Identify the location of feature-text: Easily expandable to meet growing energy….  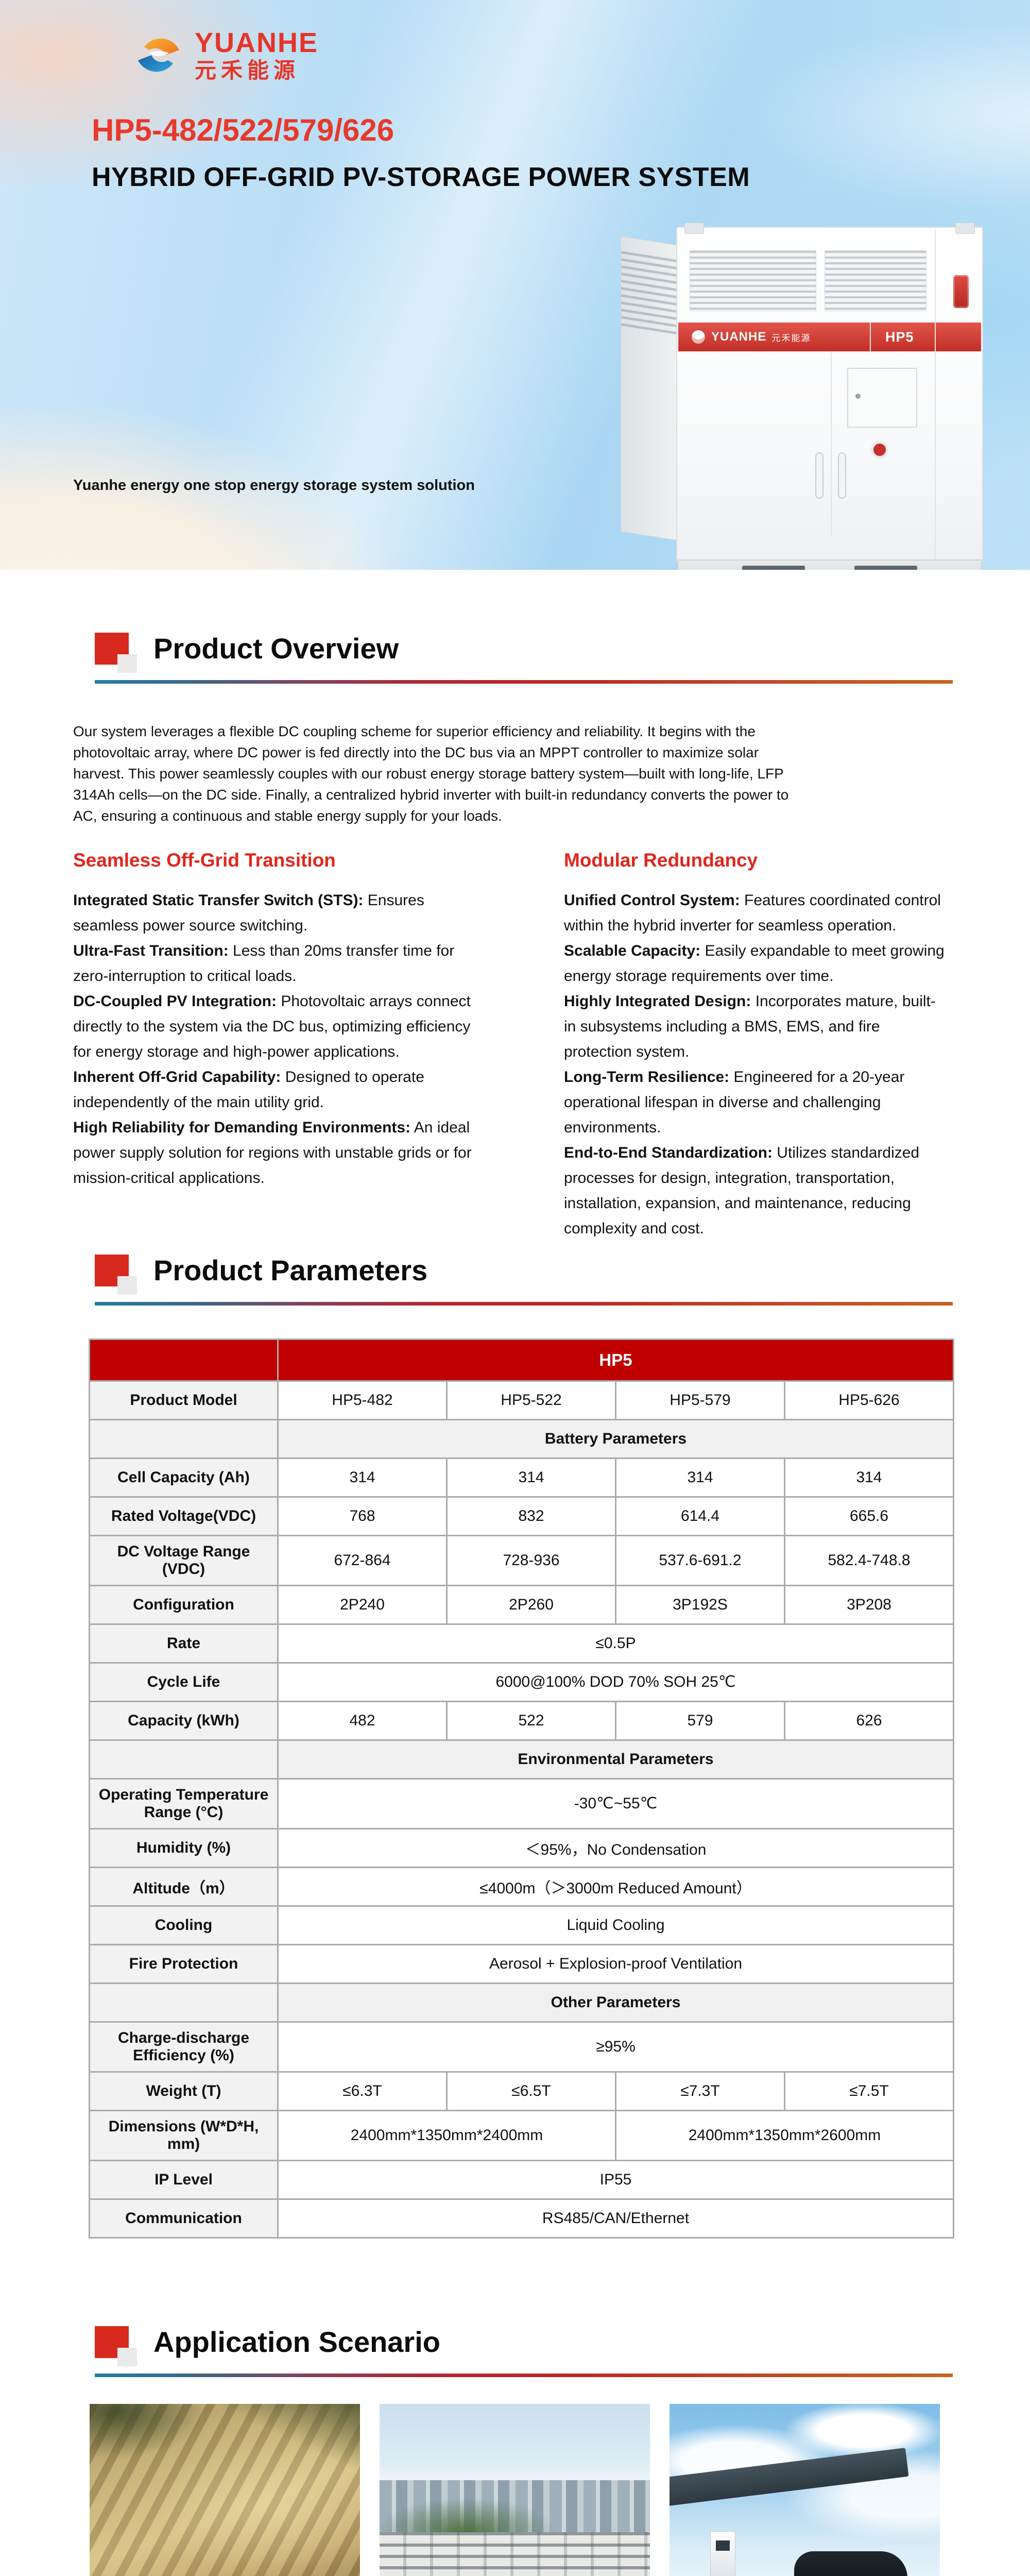
(755, 963).